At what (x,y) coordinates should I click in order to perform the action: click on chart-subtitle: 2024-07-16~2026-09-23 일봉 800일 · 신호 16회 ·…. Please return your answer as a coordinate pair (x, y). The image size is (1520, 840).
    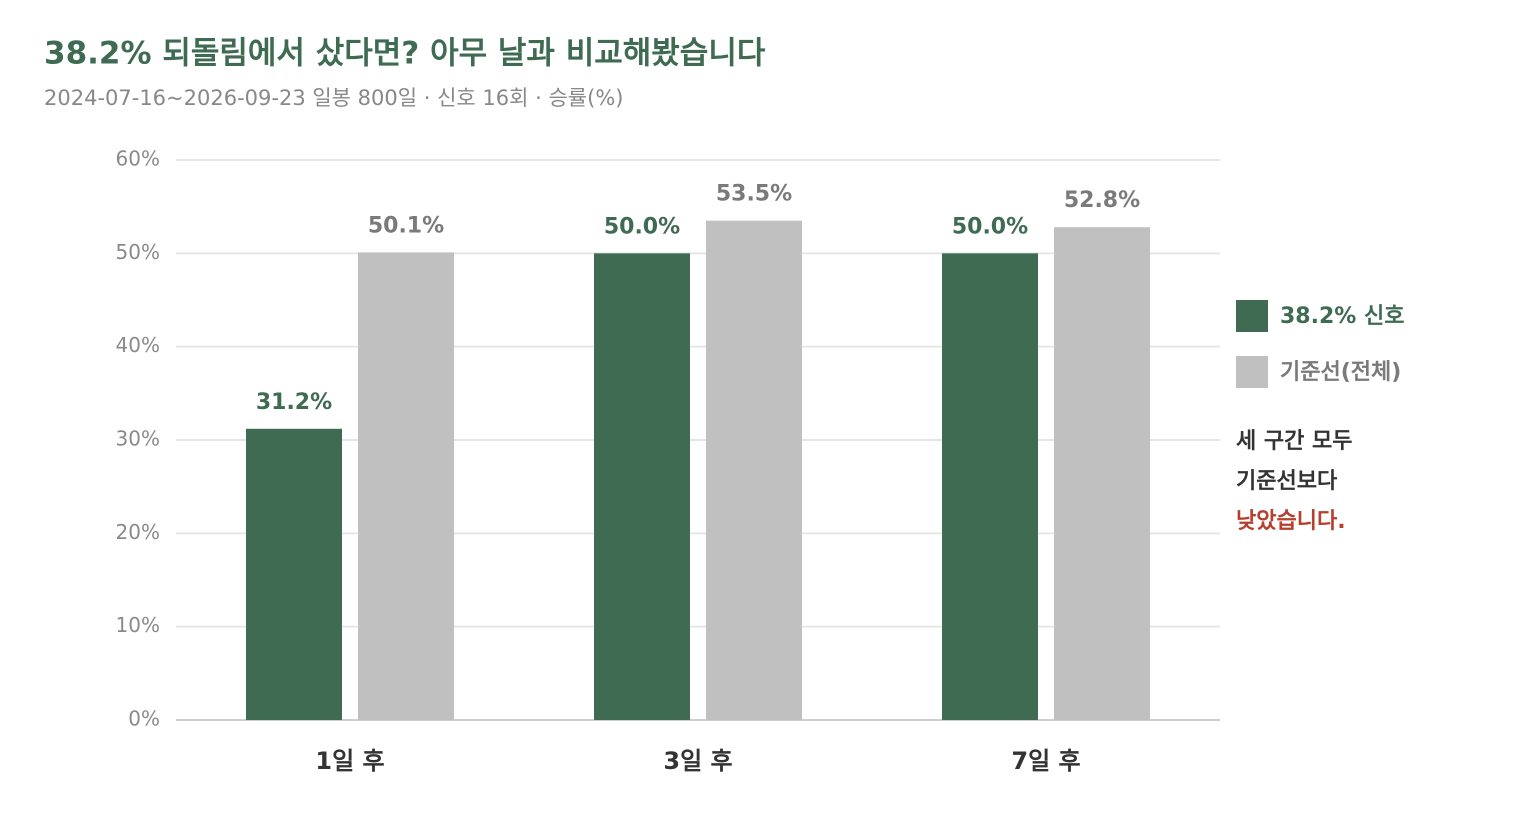
    Looking at the image, I should click on (333, 98).